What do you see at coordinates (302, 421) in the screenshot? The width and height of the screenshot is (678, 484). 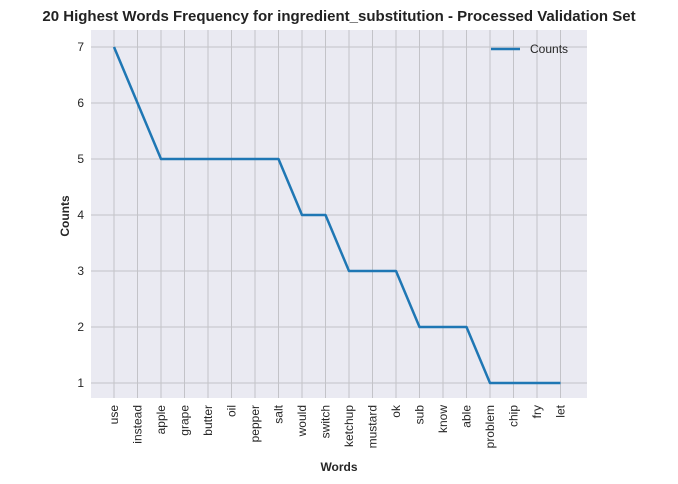 I see `x-tick-label: would` at bounding box center [302, 421].